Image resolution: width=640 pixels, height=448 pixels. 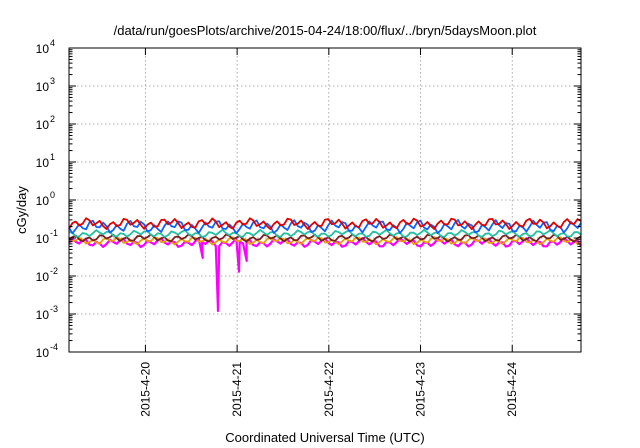 I want to click on x-tick-label: 2015-4-24, so click(x=512, y=389).